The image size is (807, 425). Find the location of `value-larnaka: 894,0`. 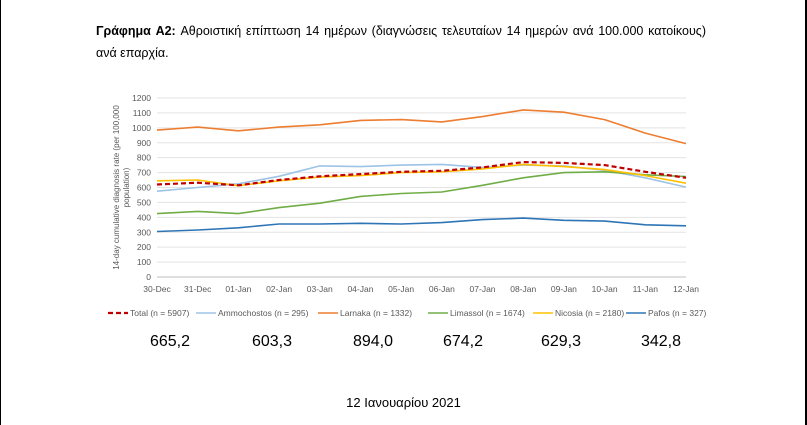

value-larnaka: 894,0 is located at coordinates (373, 341).